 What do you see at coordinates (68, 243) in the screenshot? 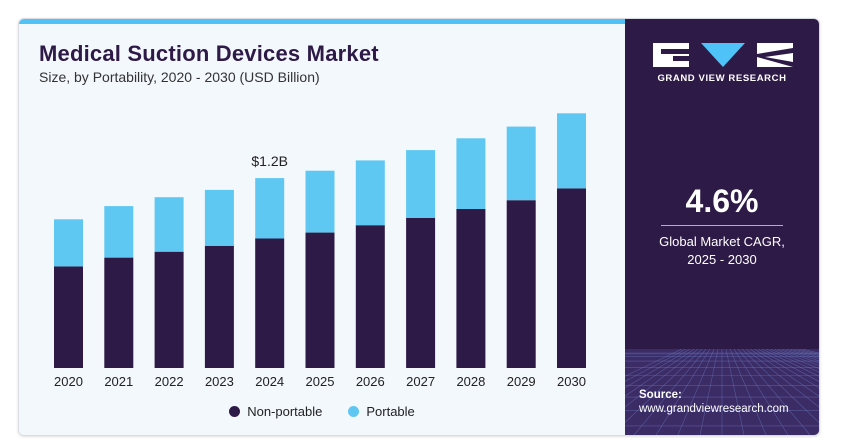
I see `bar-portable-2020` at bounding box center [68, 243].